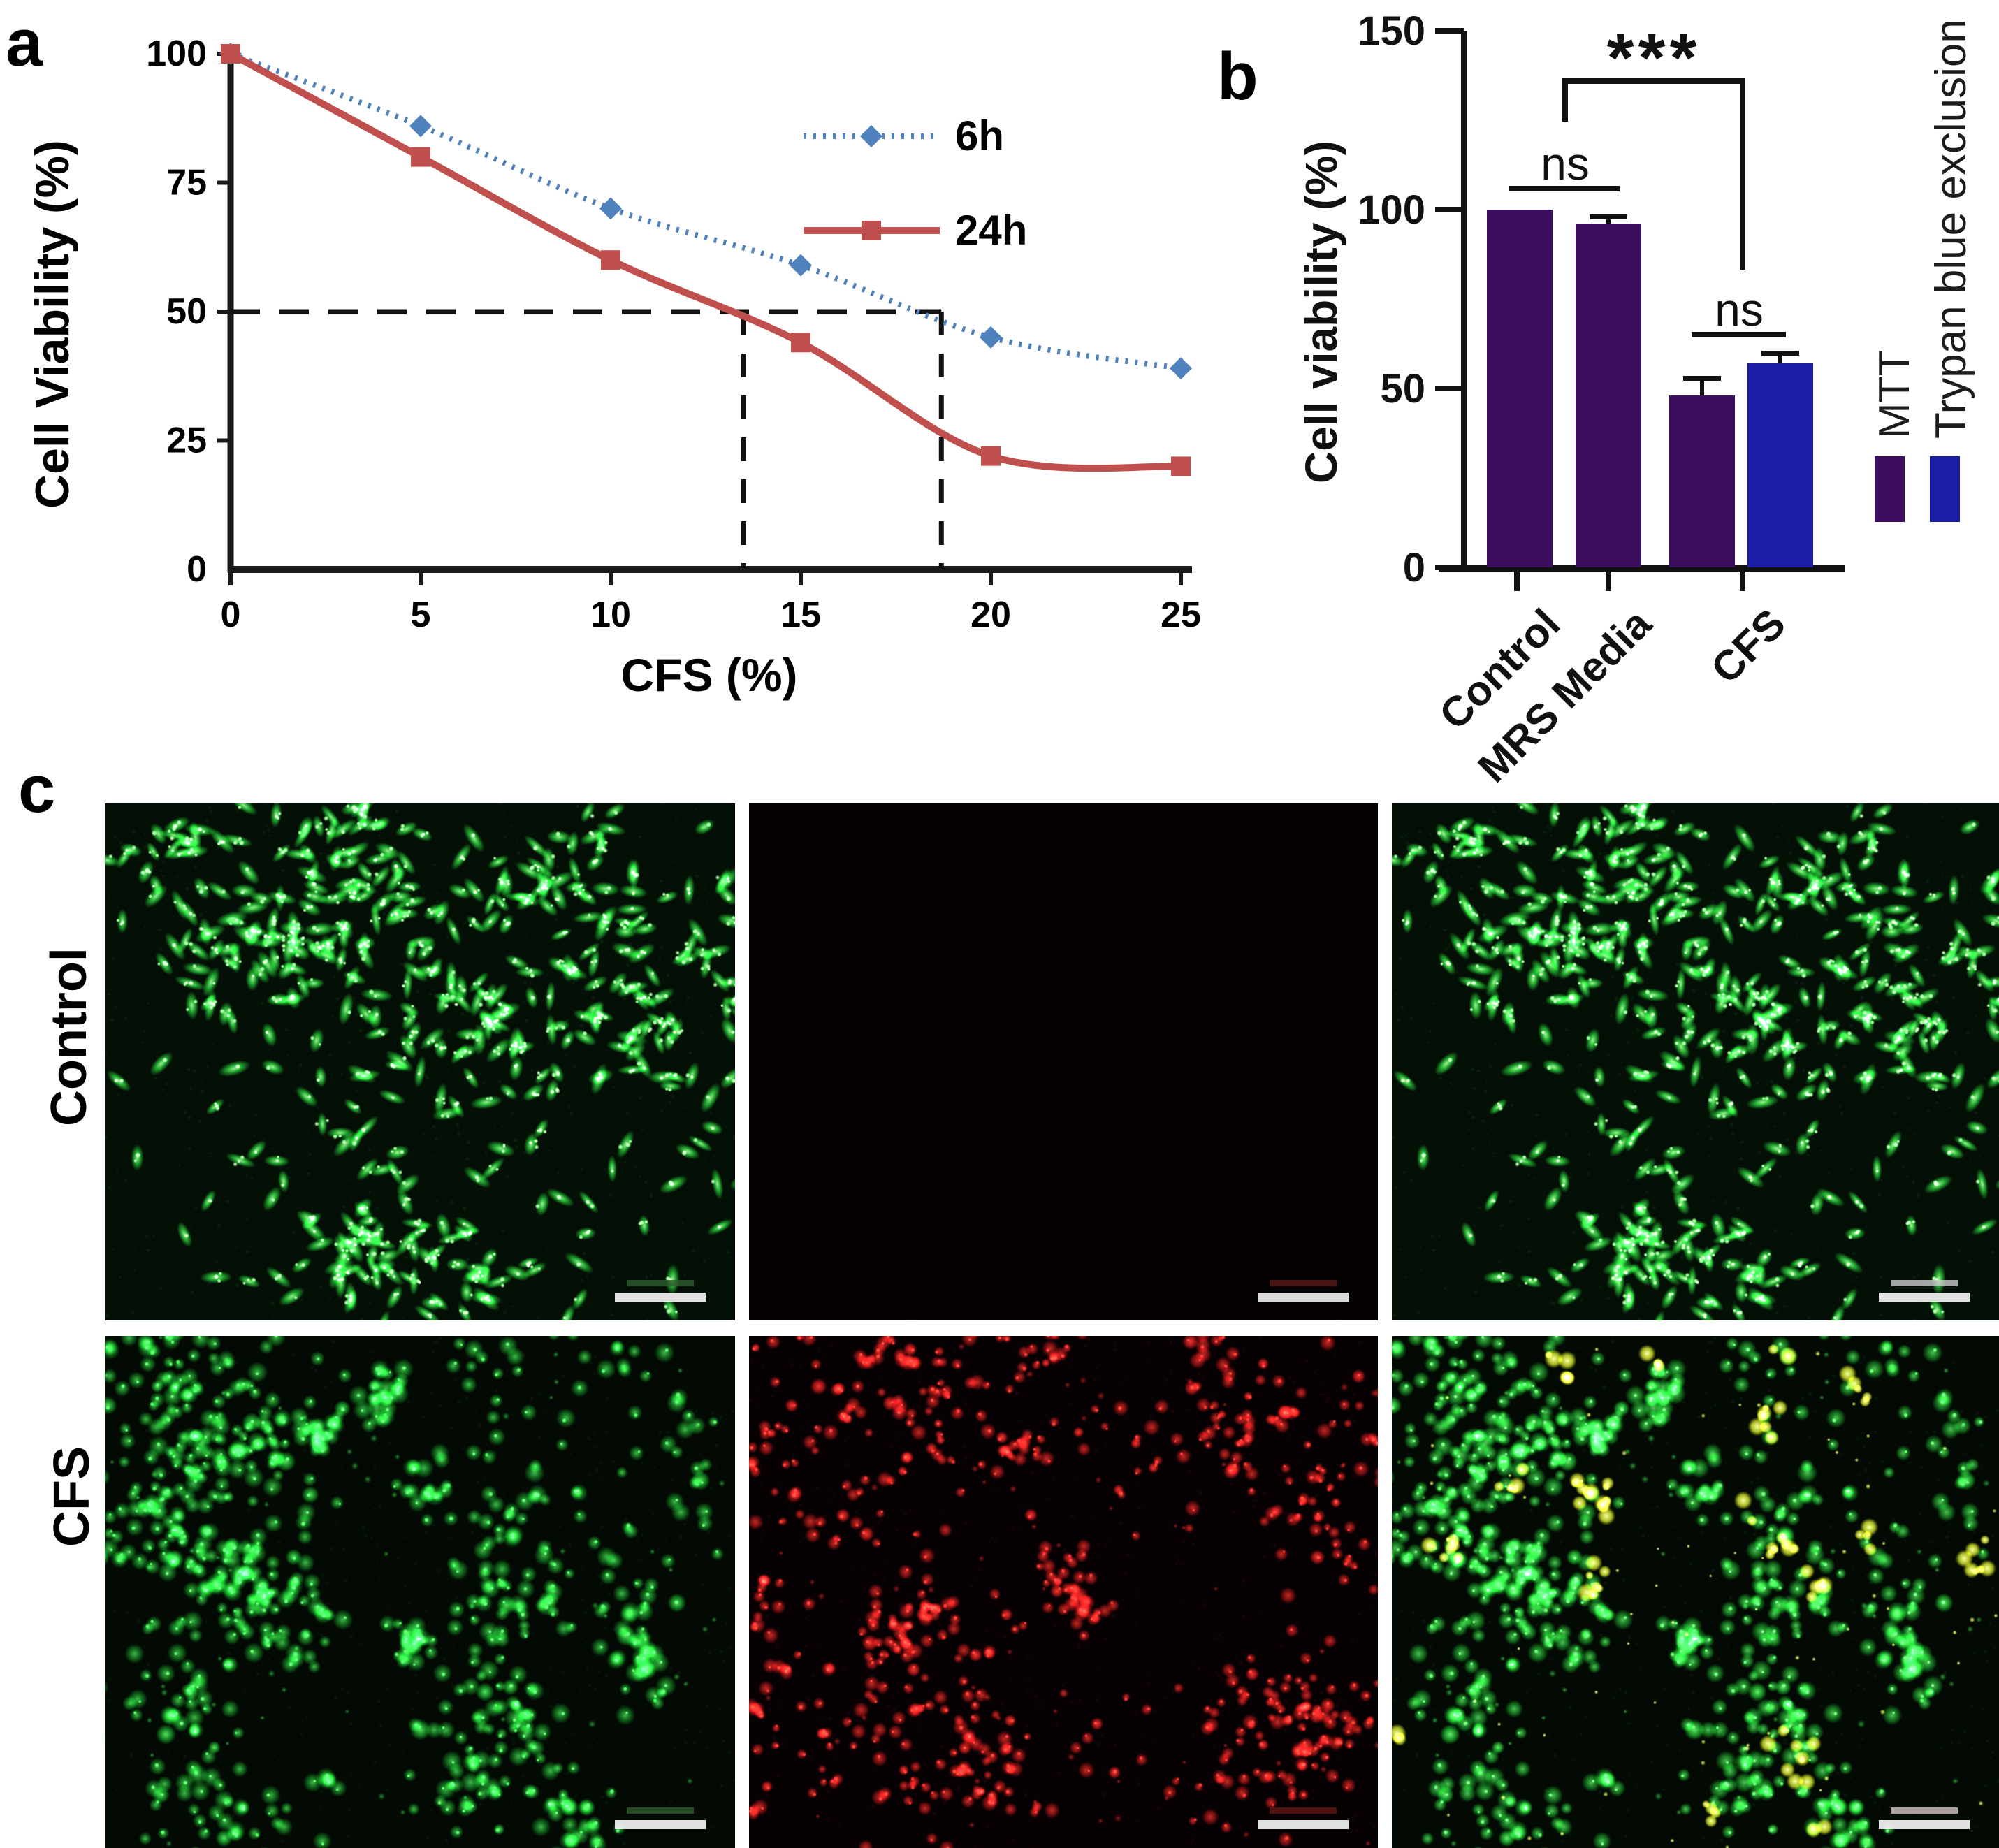 Image resolution: width=1999 pixels, height=1848 pixels. What do you see at coordinates (991, 230) in the screenshot?
I see `svg-text: 24h` at bounding box center [991, 230].